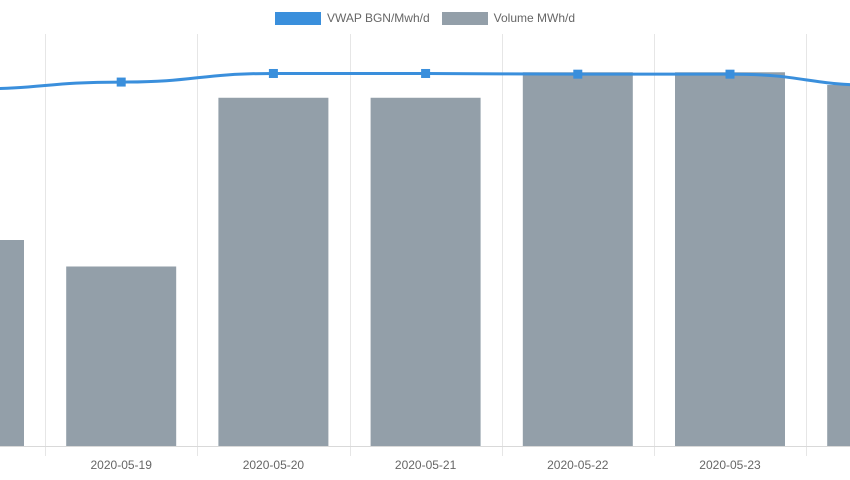  I want to click on x-tick-label: 2020-05-22, so click(578, 465).